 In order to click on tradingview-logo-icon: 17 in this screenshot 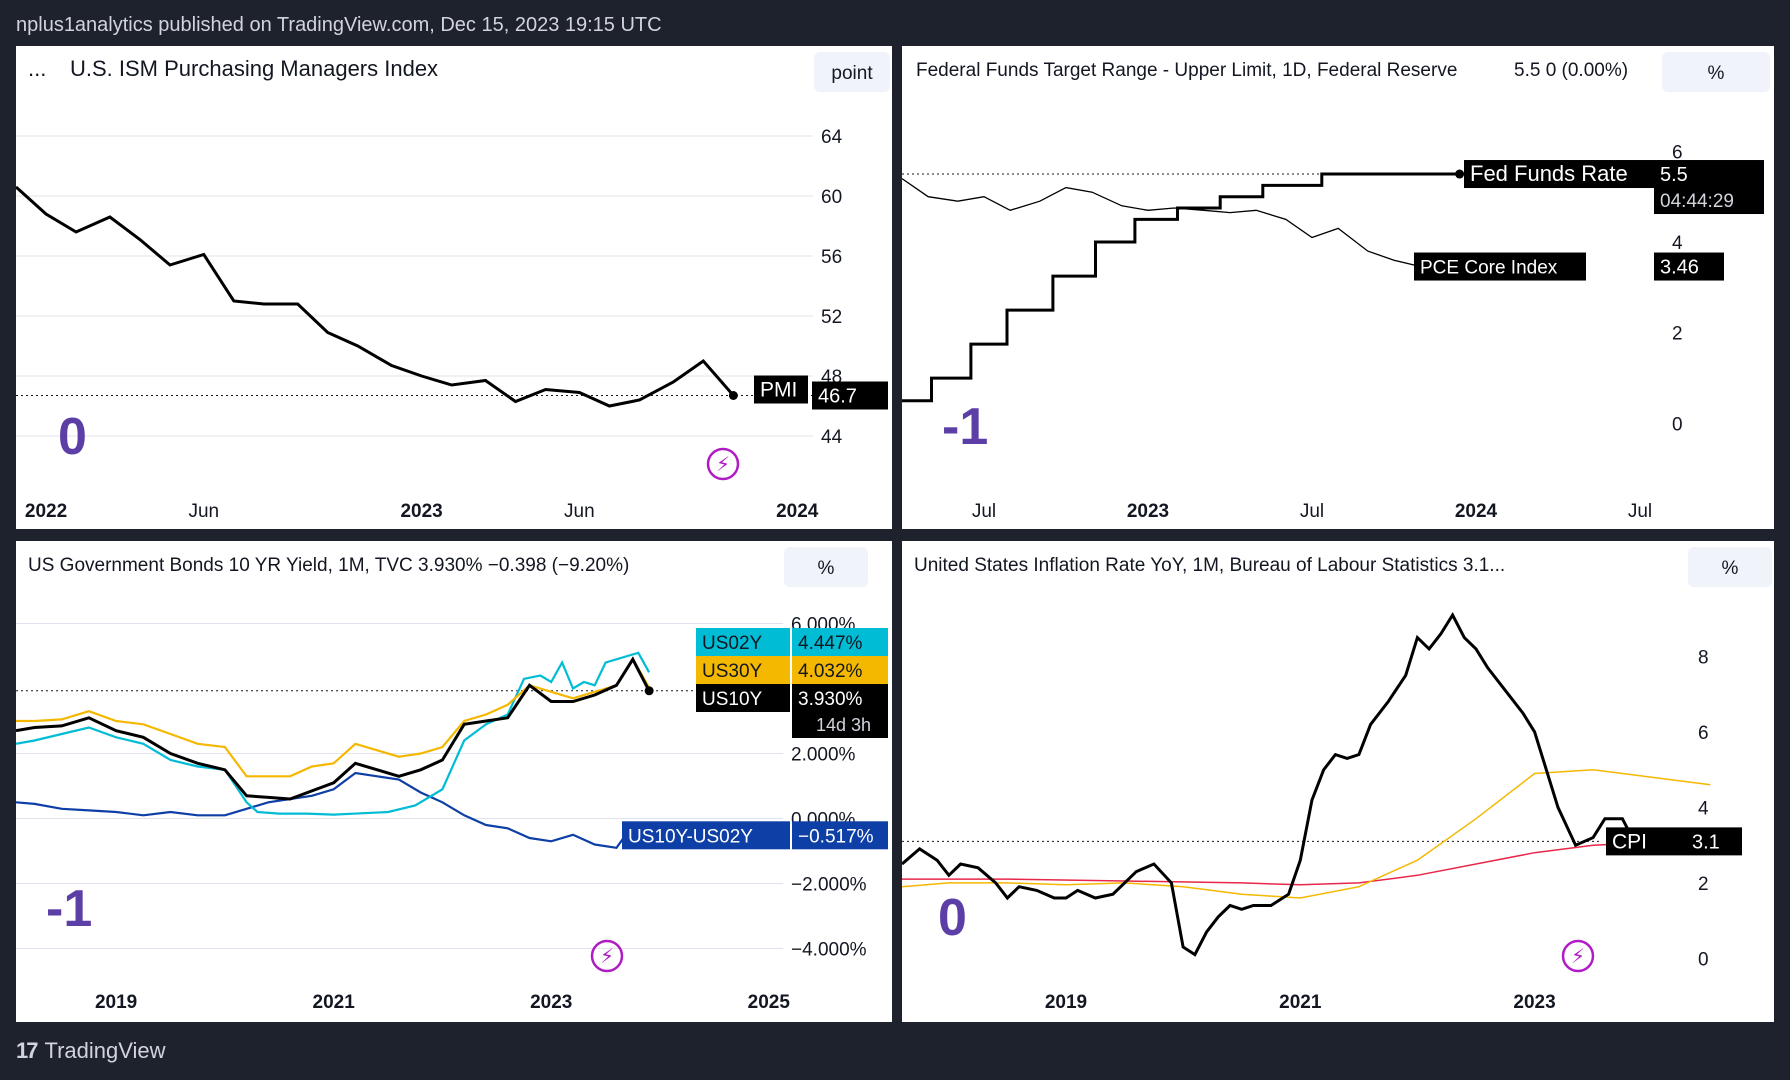, I will do `click(27, 1050)`.